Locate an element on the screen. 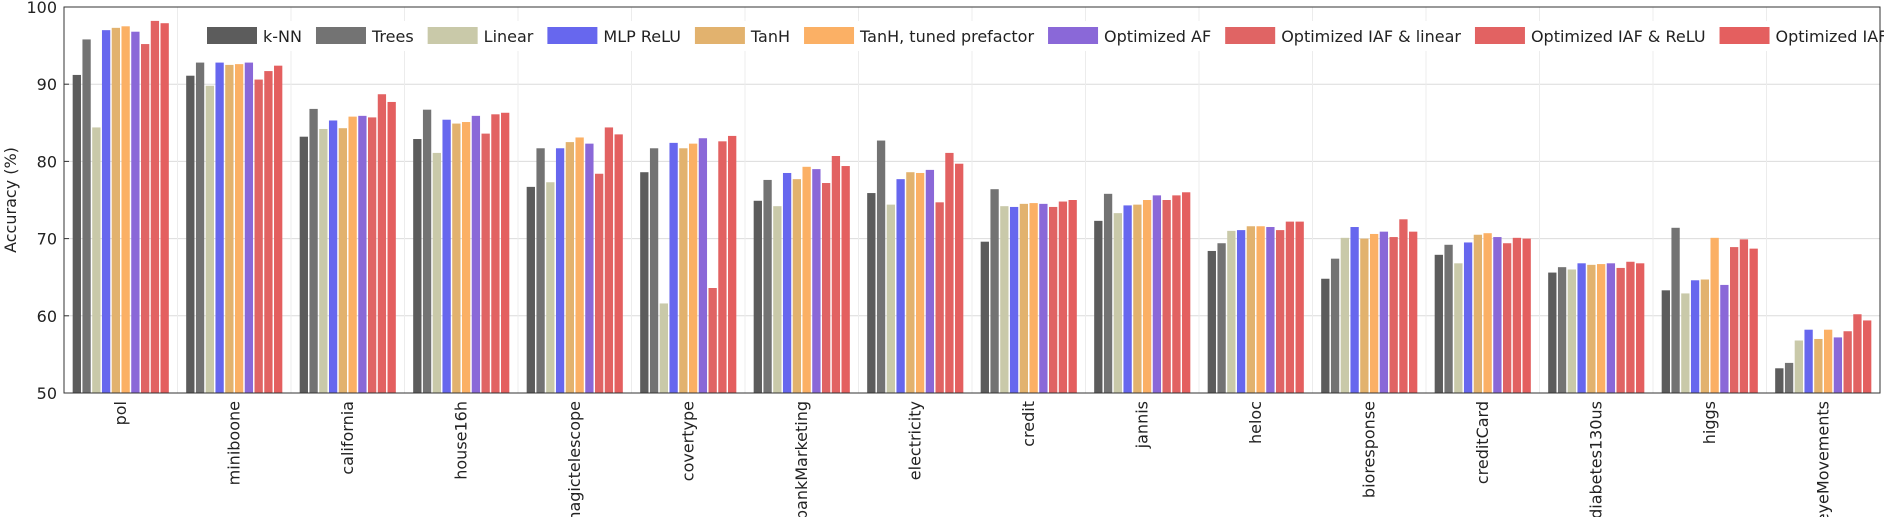 The width and height of the screenshot is (1884, 517). legend-label: Linear is located at coordinates (509, 36).